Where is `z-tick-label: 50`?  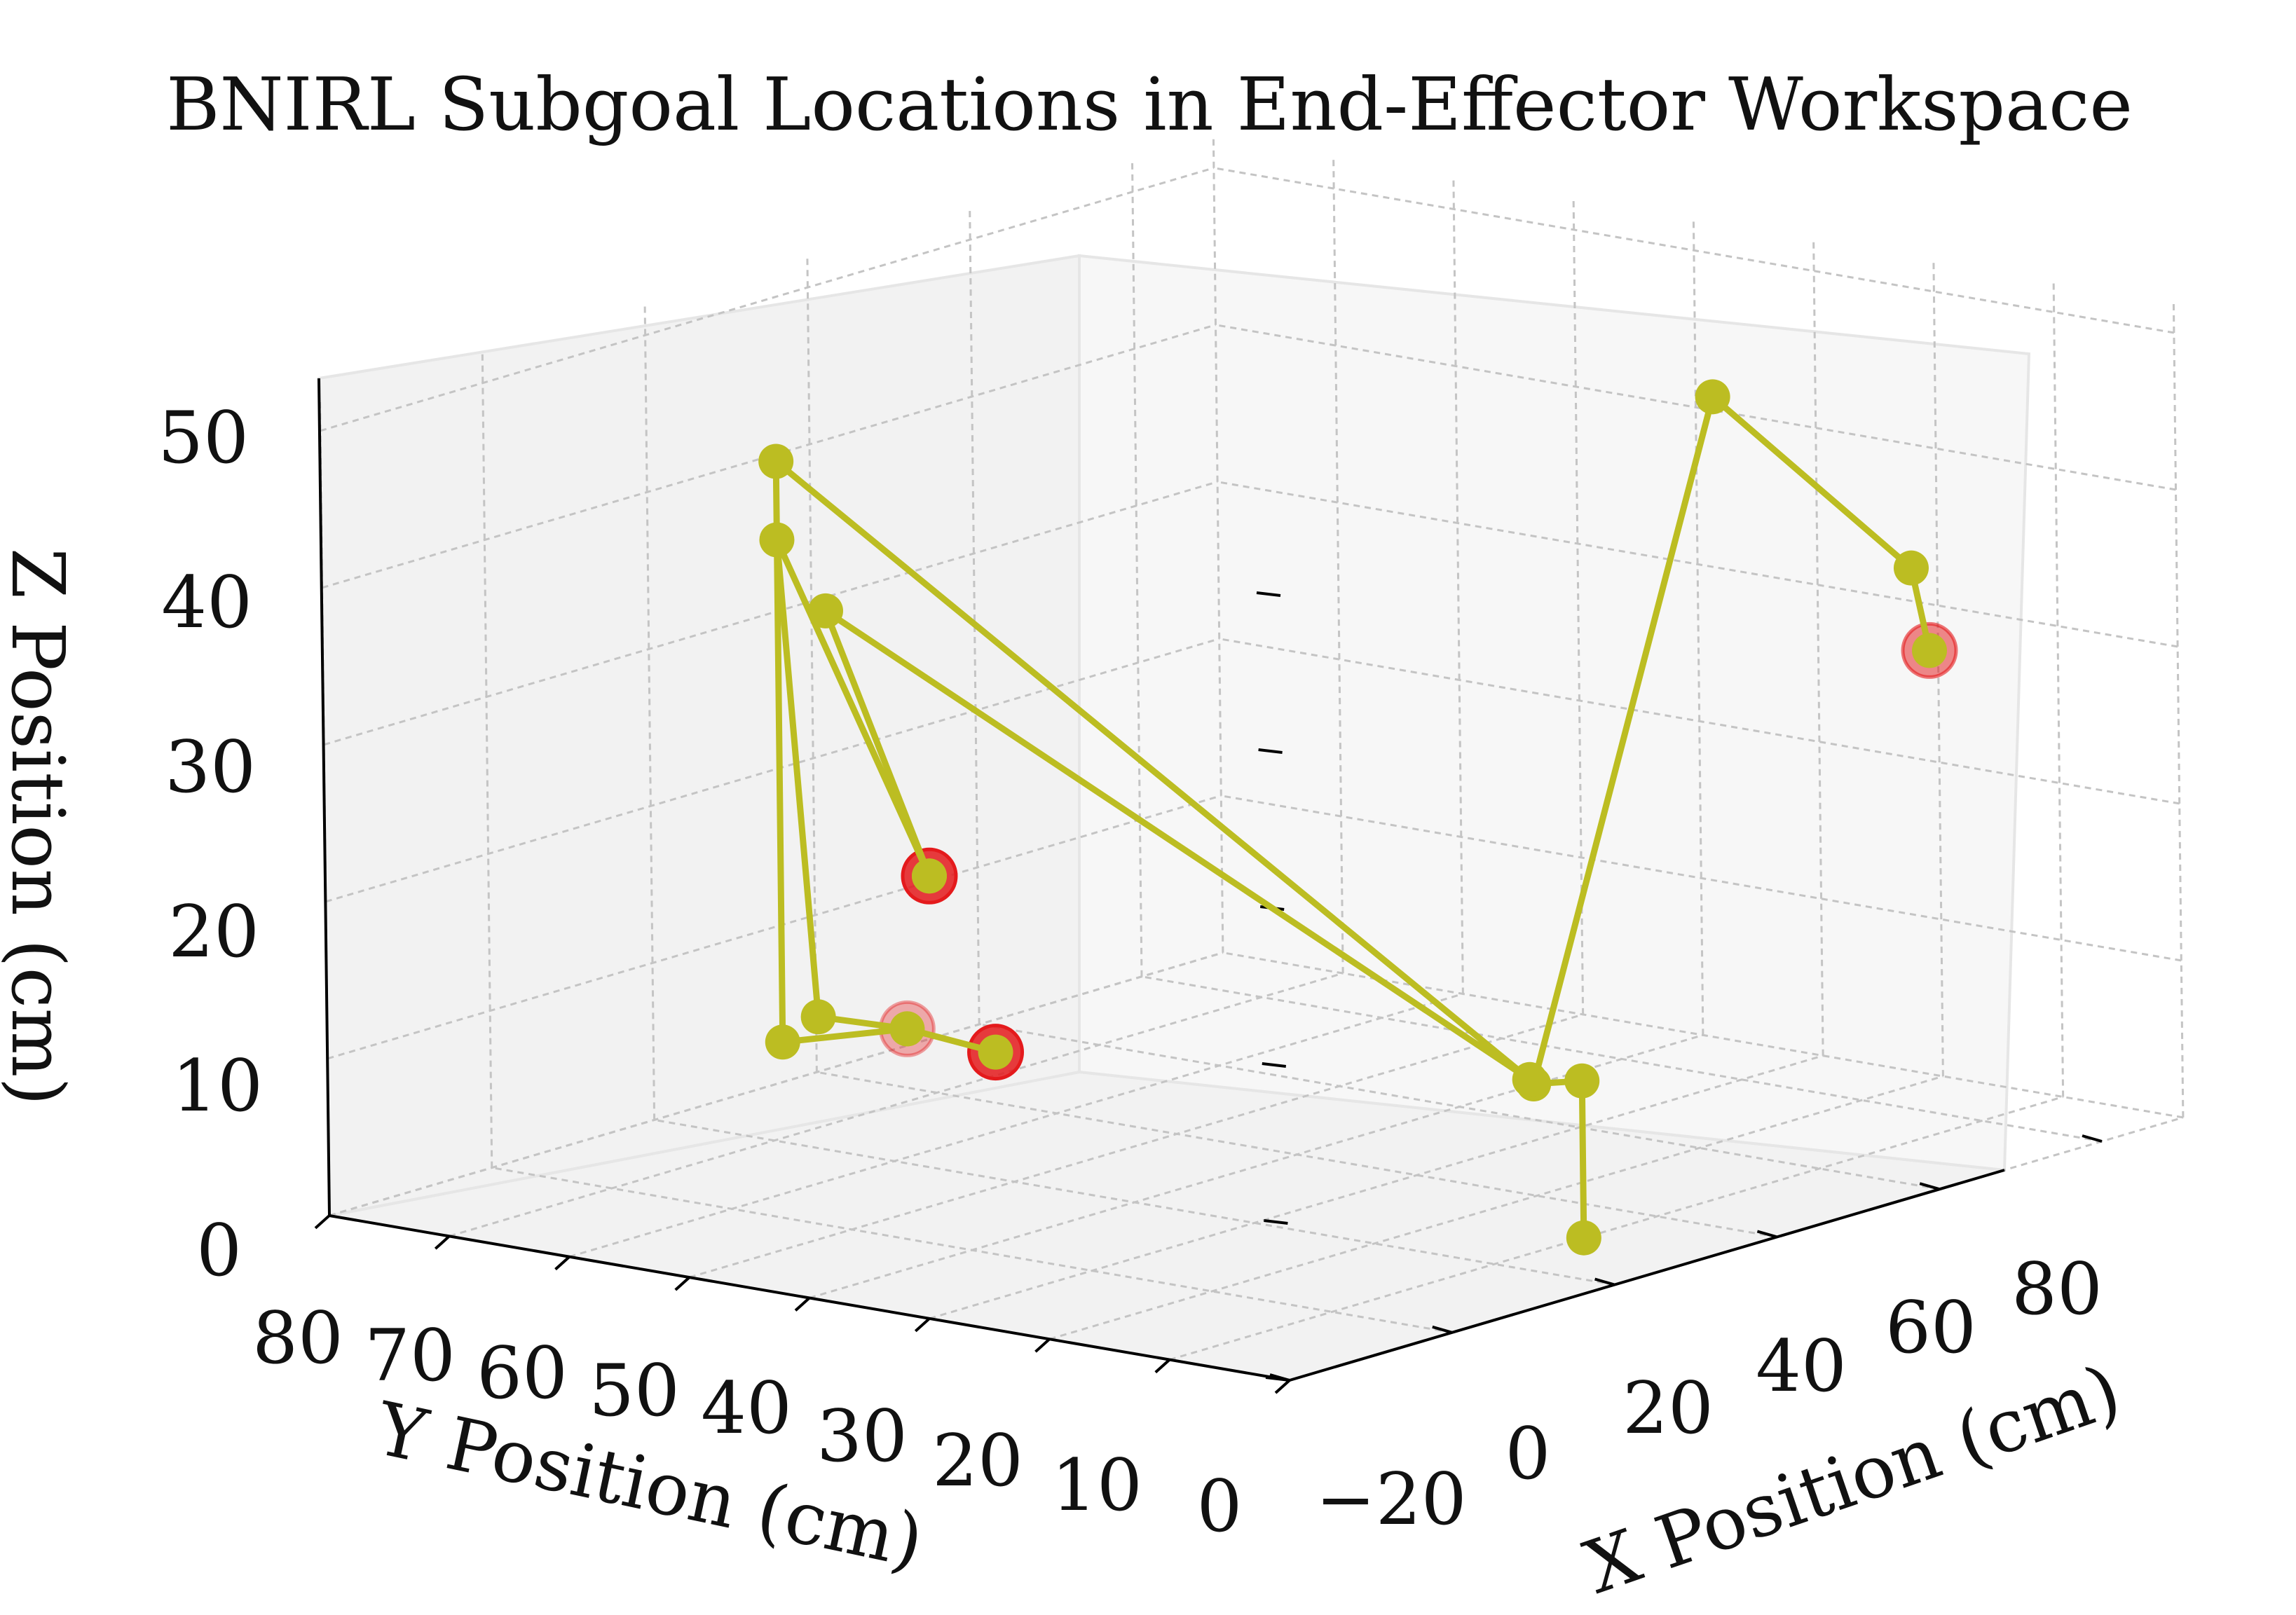 z-tick-label: 50 is located at coordinates (203, 438).